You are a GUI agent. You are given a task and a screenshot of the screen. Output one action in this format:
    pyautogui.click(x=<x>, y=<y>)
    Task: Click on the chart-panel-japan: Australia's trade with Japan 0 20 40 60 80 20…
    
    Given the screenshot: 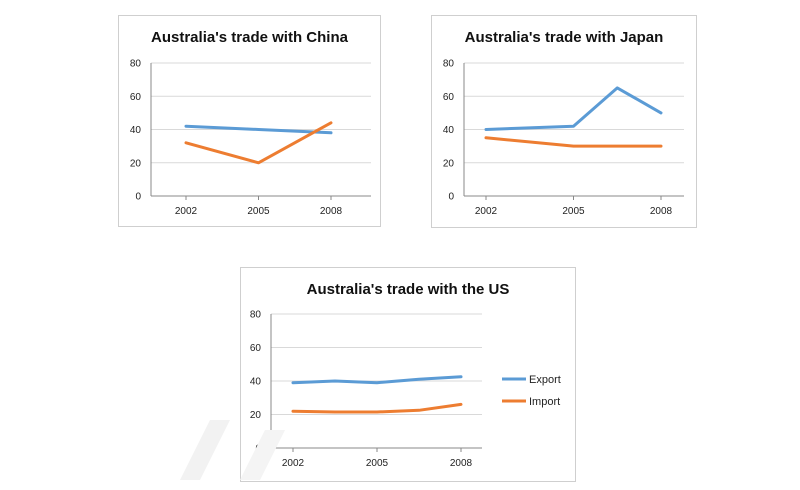 What is the action you would take?
    pyautogui.click(x=564, y=121)
    